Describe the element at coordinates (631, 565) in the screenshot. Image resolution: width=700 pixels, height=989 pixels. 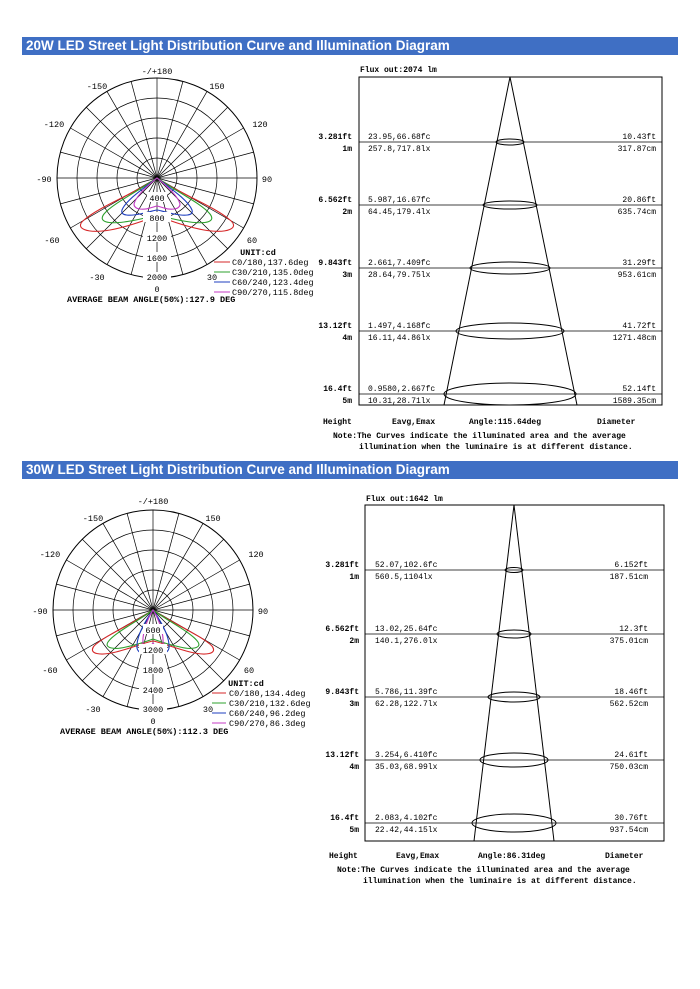
I see `diameter-ft: 6.152ft` at that location.